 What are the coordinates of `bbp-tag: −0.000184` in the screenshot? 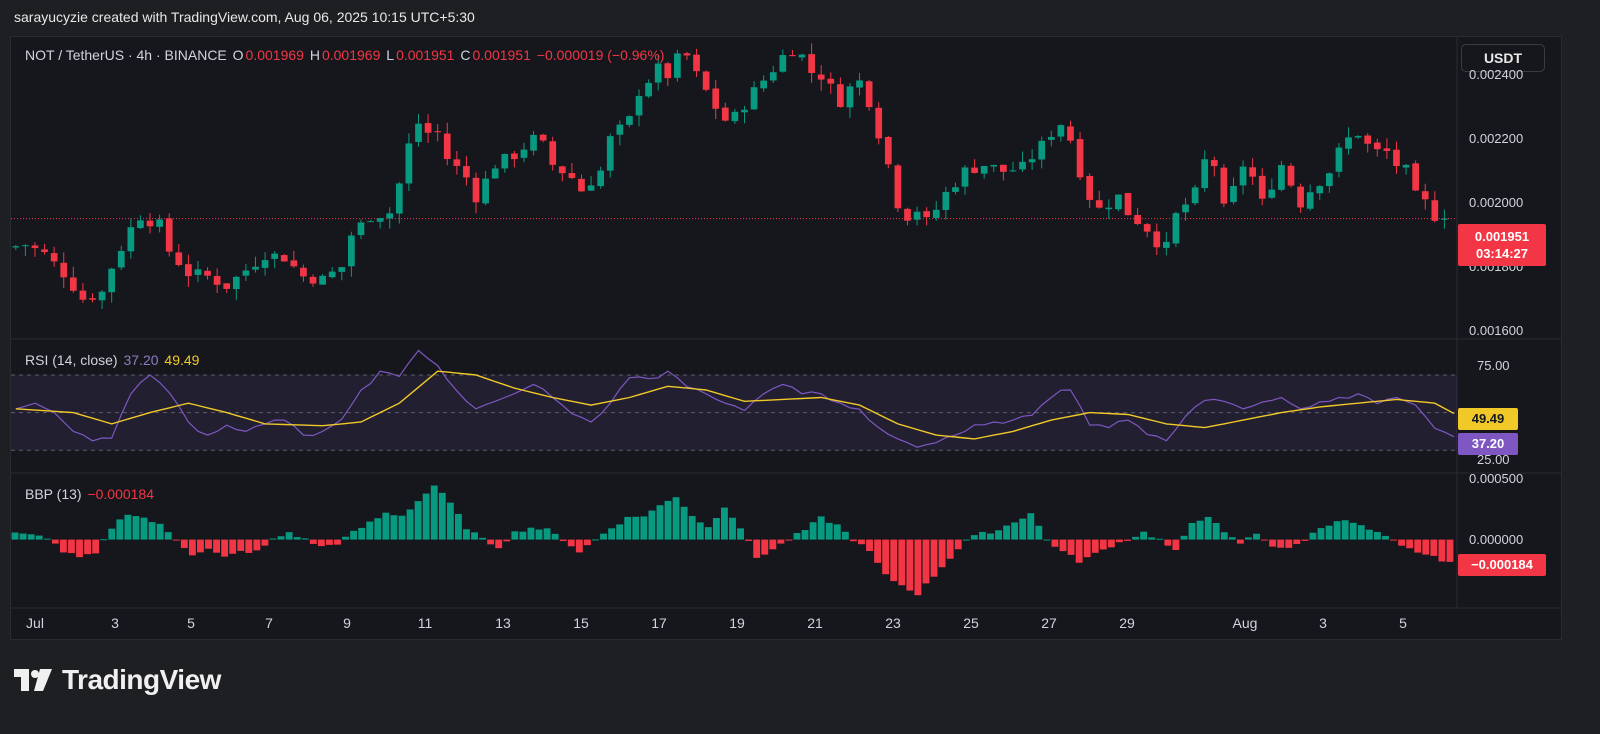 It's located at (1502, 565).